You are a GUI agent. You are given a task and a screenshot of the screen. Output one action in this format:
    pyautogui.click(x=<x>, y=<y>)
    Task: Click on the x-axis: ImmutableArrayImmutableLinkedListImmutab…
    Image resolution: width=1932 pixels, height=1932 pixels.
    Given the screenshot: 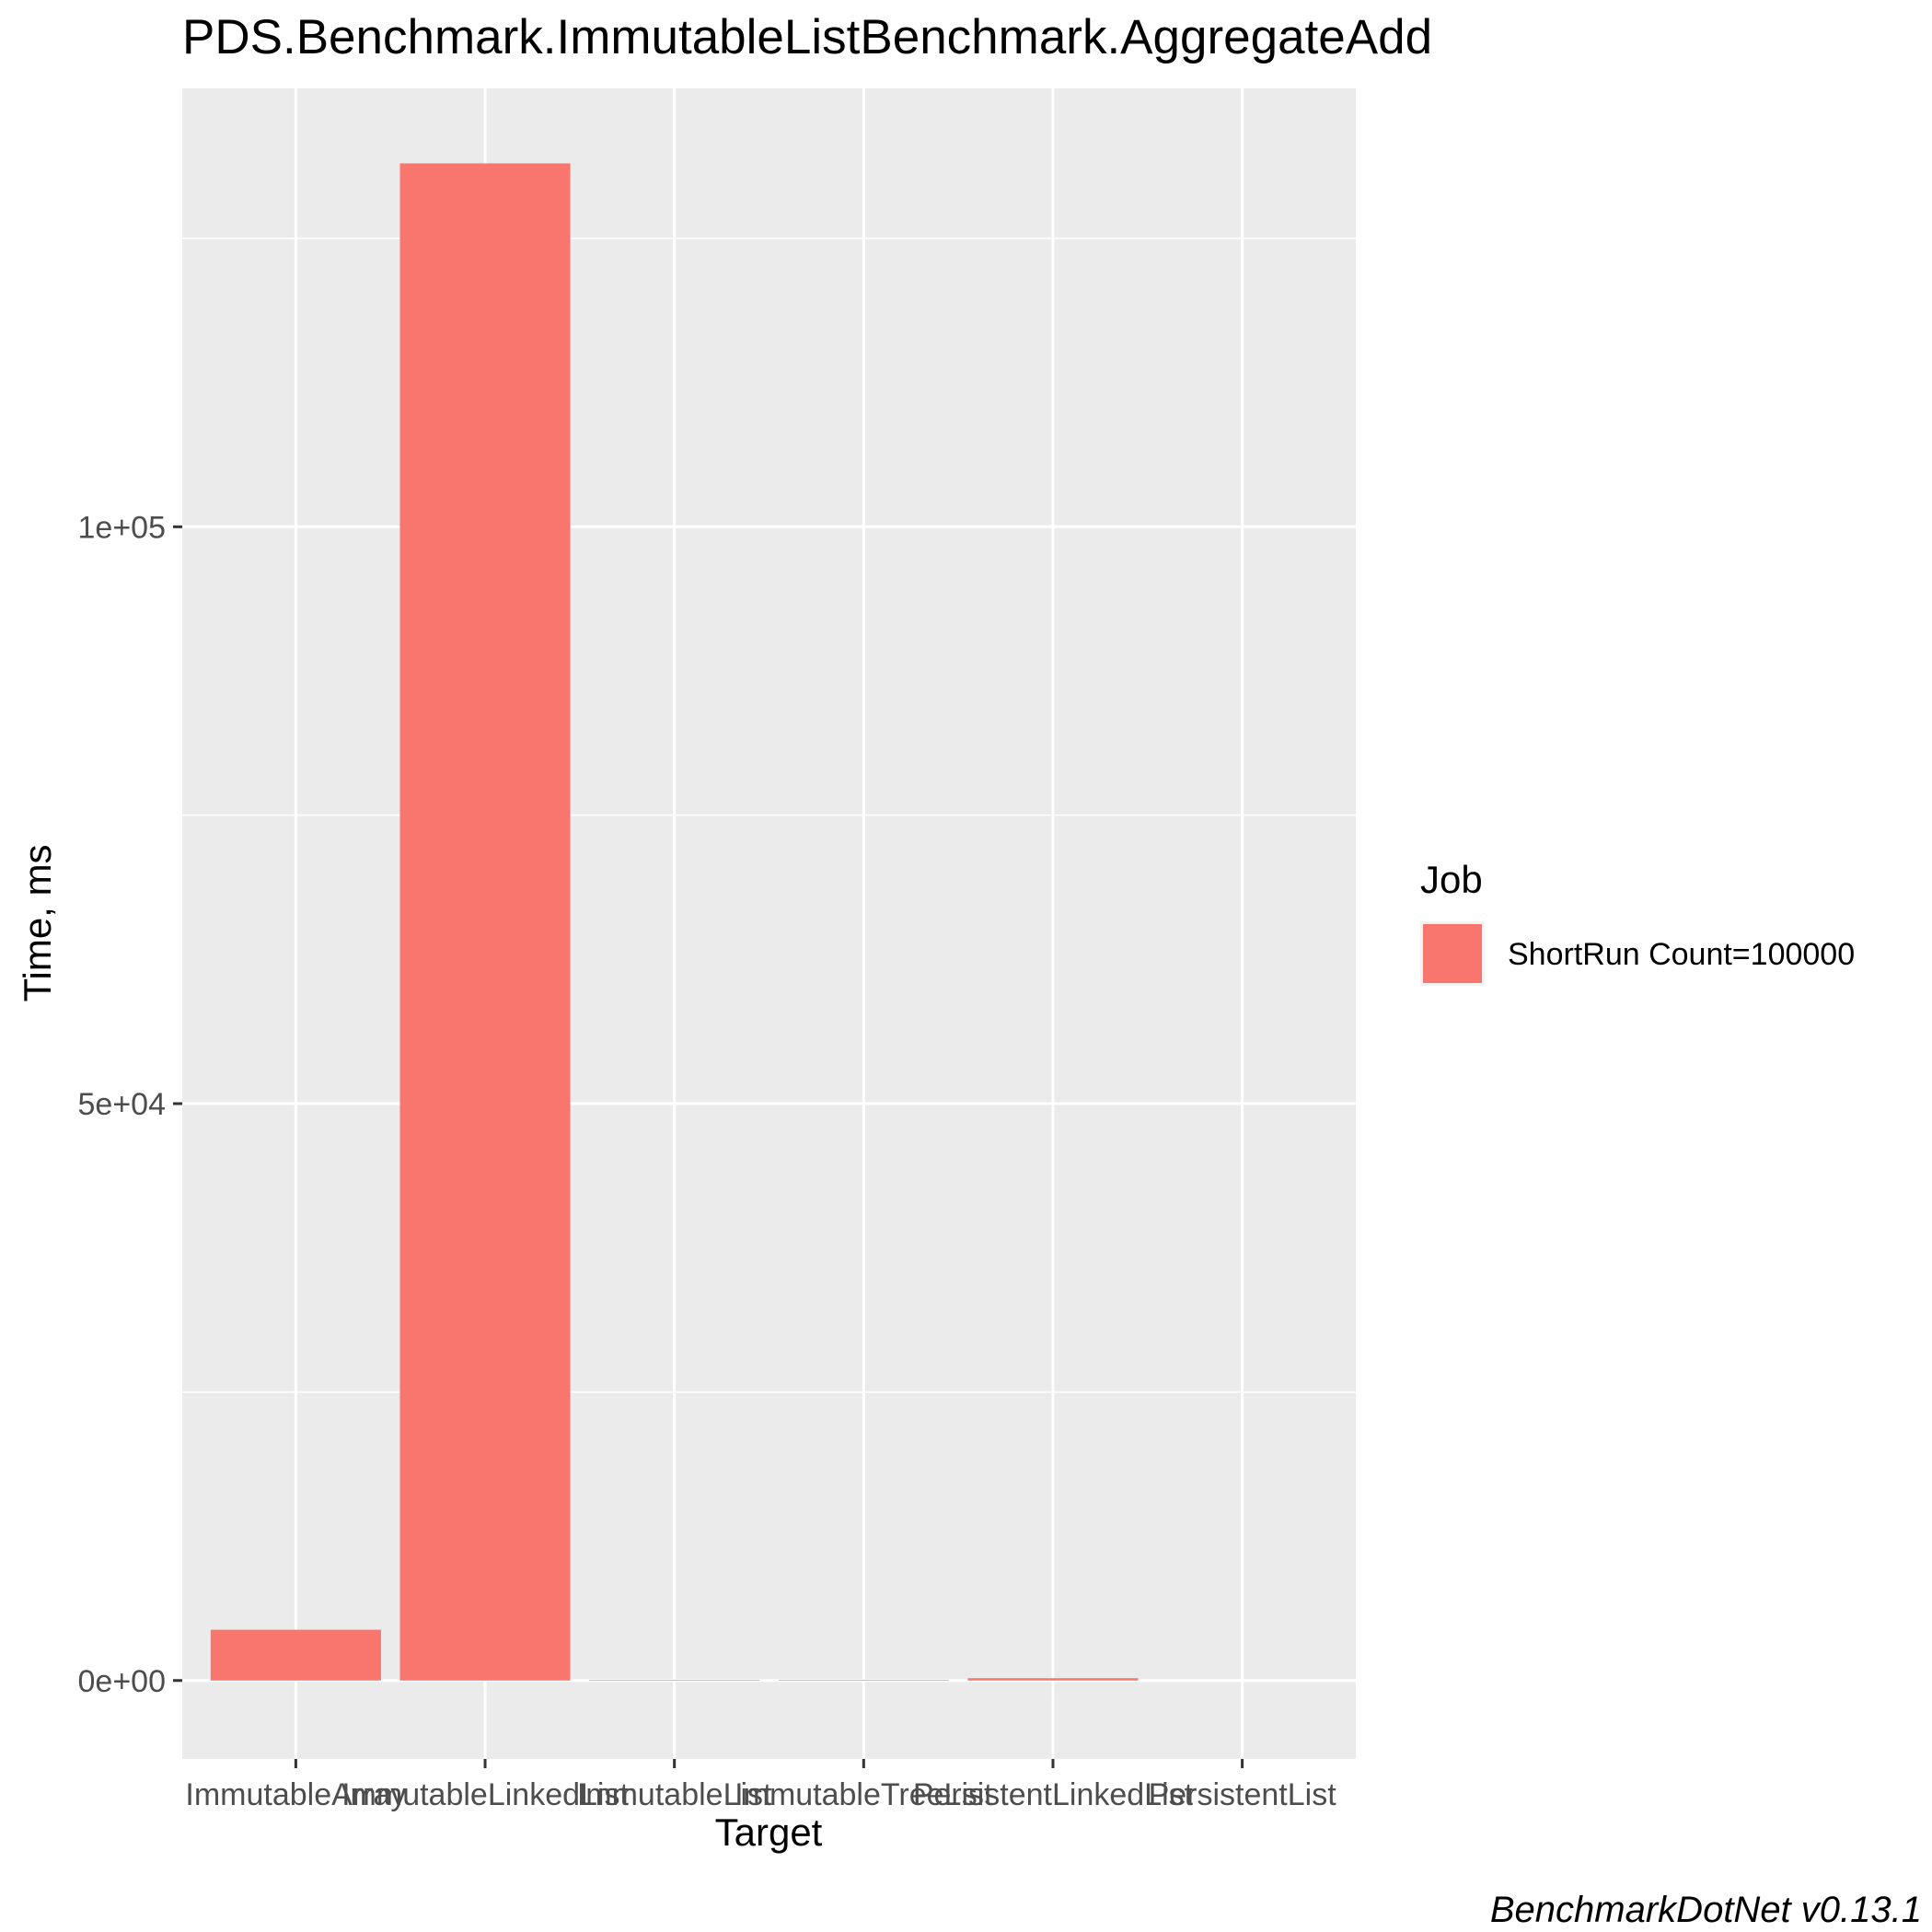 What is the action you would take?
    pyautogui.click(x=761, y=1785)
    